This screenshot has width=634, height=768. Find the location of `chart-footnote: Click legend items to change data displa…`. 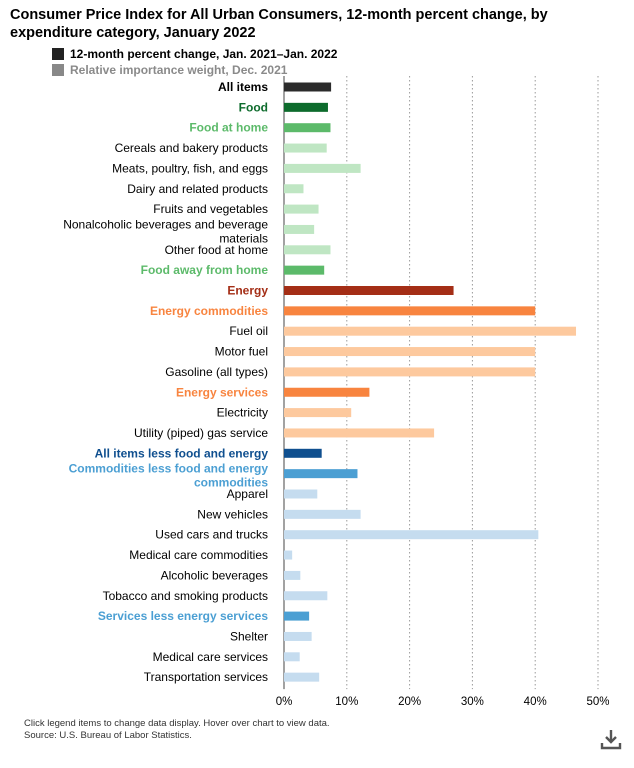

chart-footnote: Click legend items to change data displa… is located at coordinates (177, 730).